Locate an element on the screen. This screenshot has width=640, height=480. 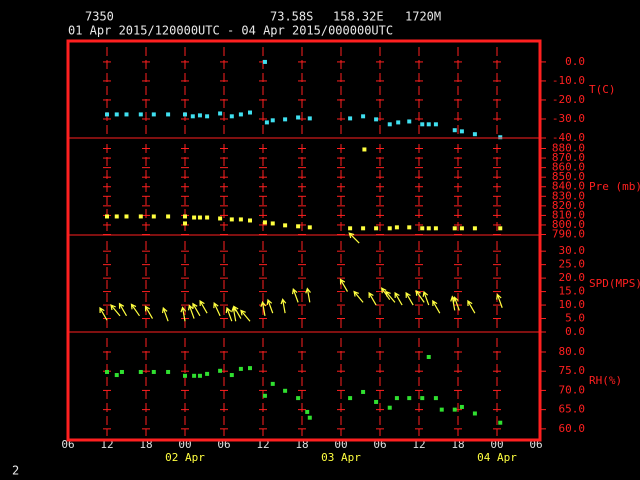
y-tick-label: 5.0 is located at coordinates (575, 318).